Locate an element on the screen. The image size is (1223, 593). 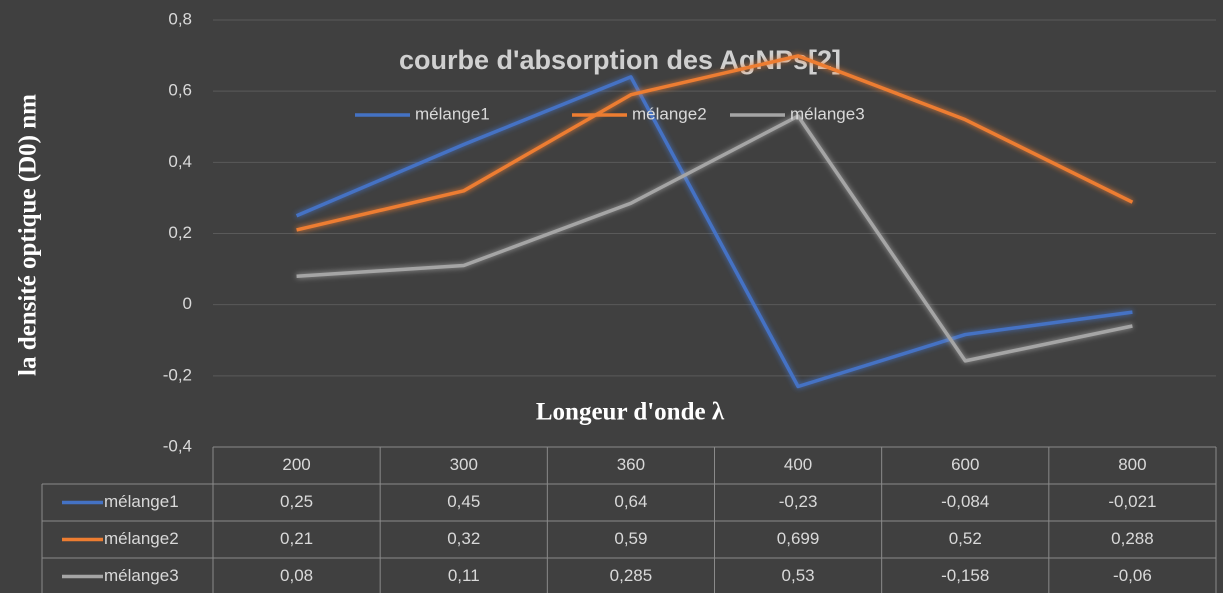
table-value: 0,11 is located at coordinates (464, 575).